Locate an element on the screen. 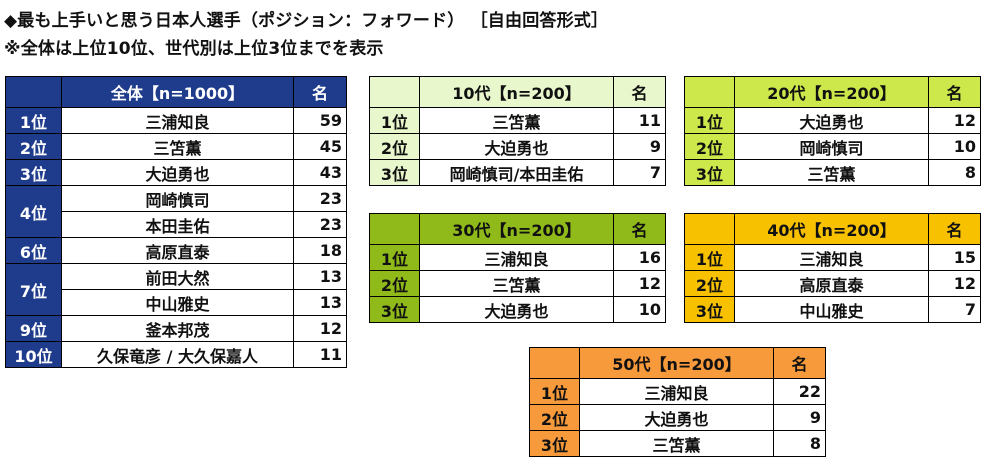 The image size is (1000, 472). table-row: 1位 三浦知良 16 is located at coordinates (517, 257).